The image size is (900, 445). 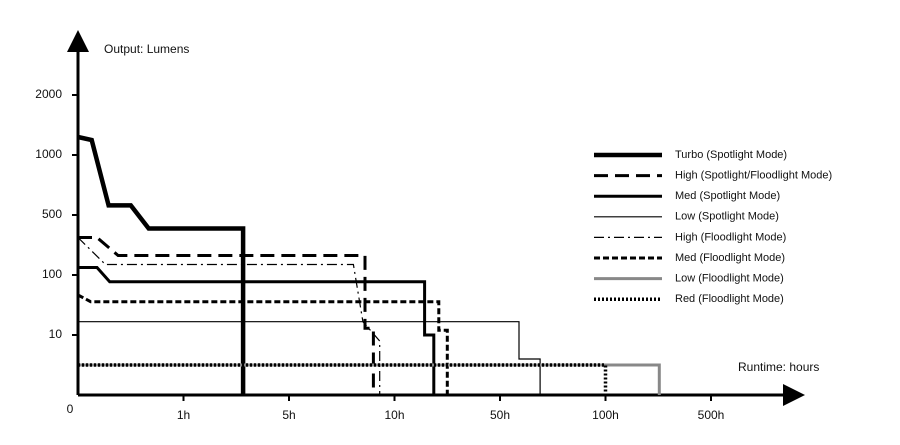 What do you see at coordinates (70, 409) in the screenshot?
I see `x-tick-label: 0` at bounding box center [70, 409].